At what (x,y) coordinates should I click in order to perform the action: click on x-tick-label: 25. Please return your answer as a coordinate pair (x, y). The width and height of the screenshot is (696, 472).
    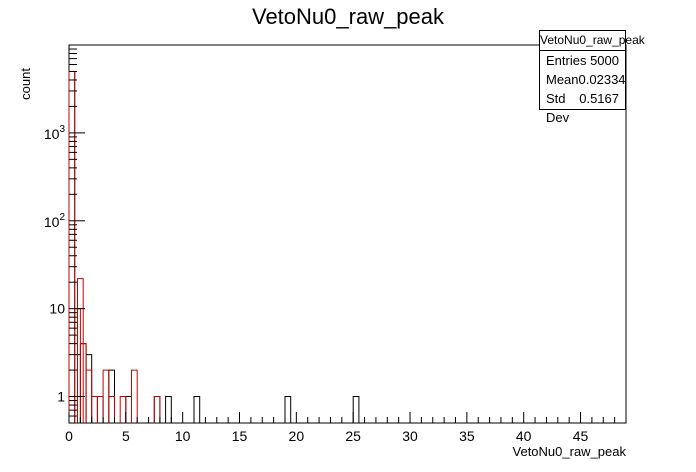
    Looking at the image, I should click on (353, 436).